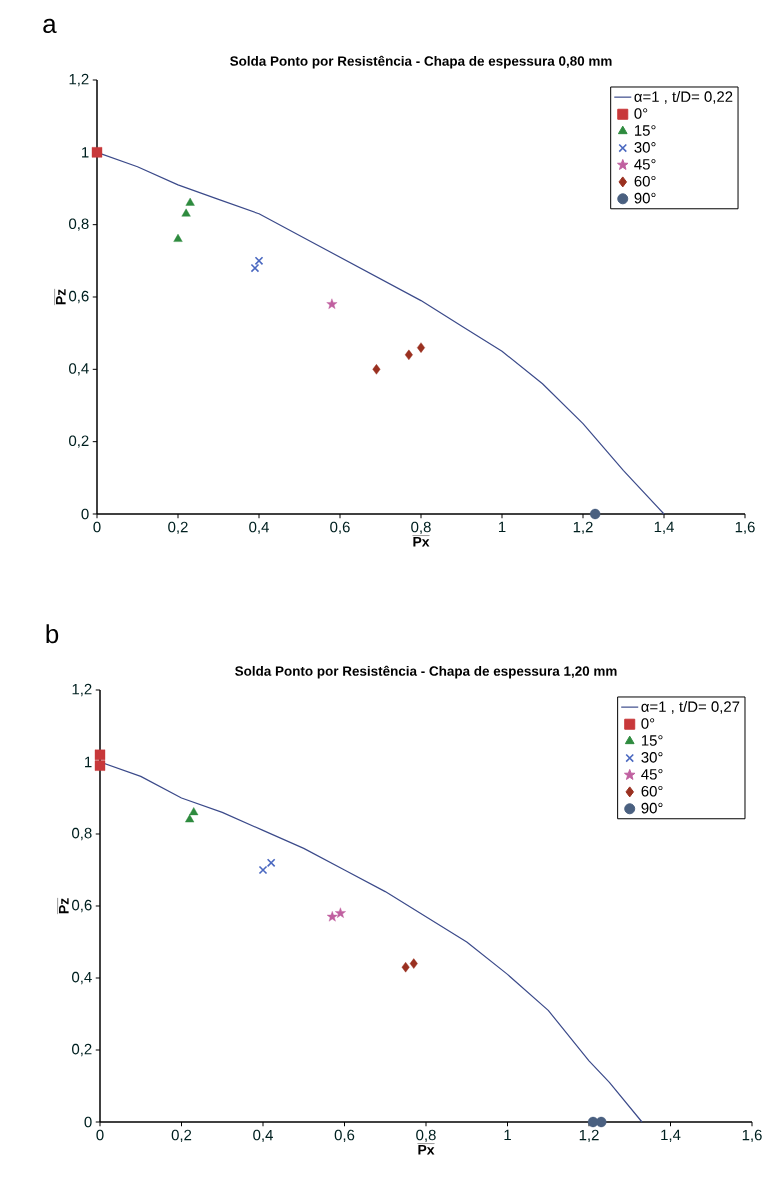 This screenshot has width=767, height=1189. What do you see at coordinates (50, 26) in the screenshot?
I see `text: a` at bounding box center [50, 26].